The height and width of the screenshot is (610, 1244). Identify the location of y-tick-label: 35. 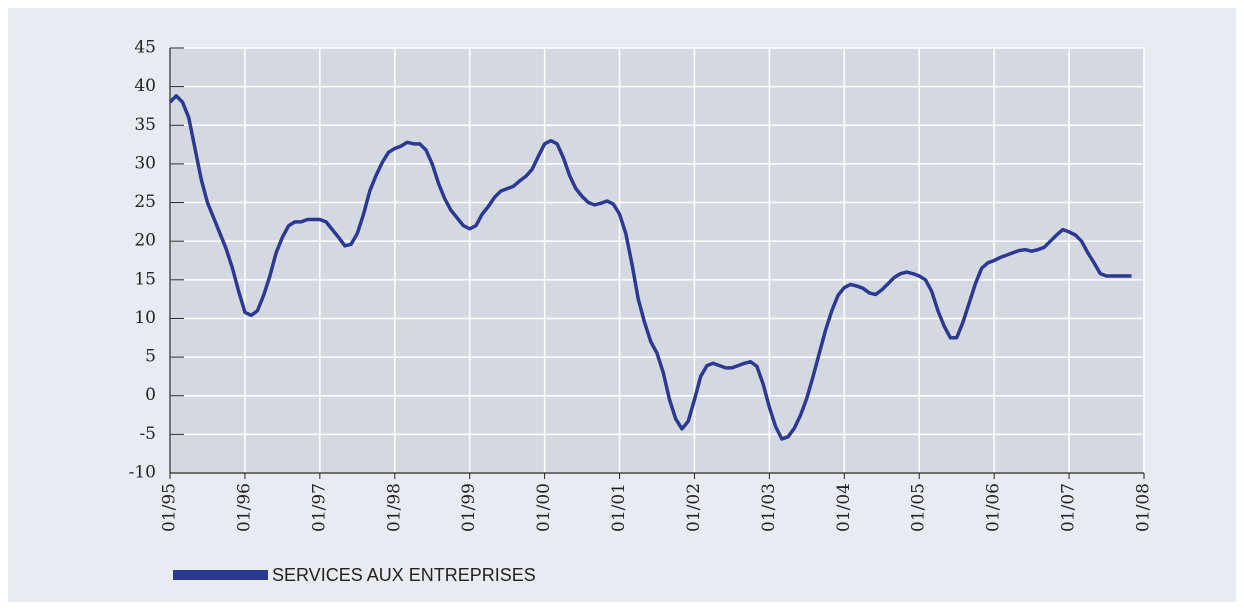
(145, 125).